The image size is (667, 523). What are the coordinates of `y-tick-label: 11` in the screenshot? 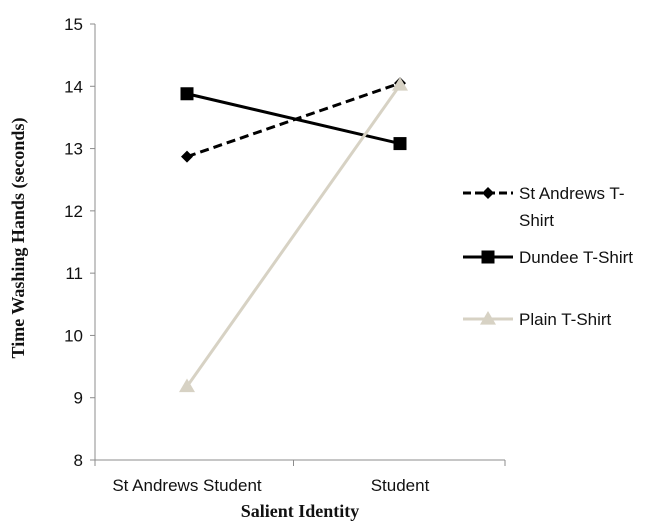 It's located at (74, 273).